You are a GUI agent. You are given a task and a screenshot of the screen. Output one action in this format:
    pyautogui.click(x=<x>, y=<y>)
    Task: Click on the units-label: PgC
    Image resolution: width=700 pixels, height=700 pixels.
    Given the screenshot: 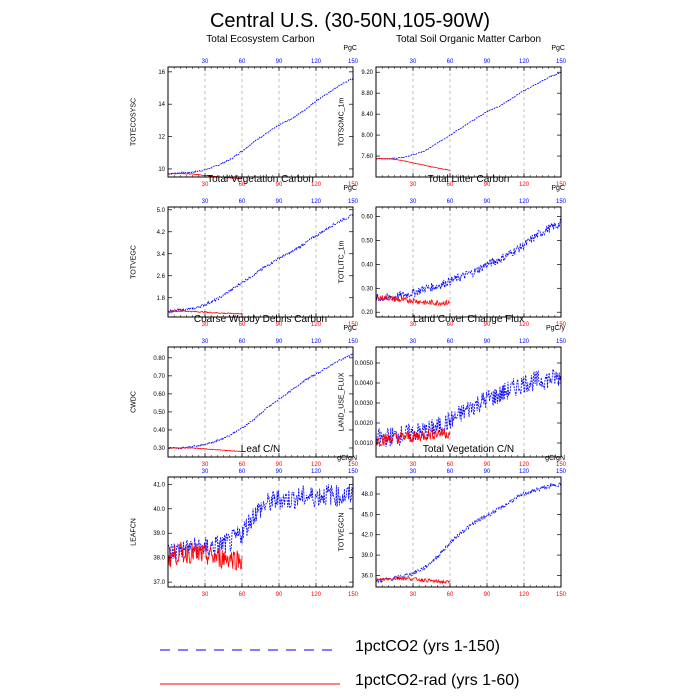 What is the action you would take?
    pyautogui.click(x=350, y=328)
    